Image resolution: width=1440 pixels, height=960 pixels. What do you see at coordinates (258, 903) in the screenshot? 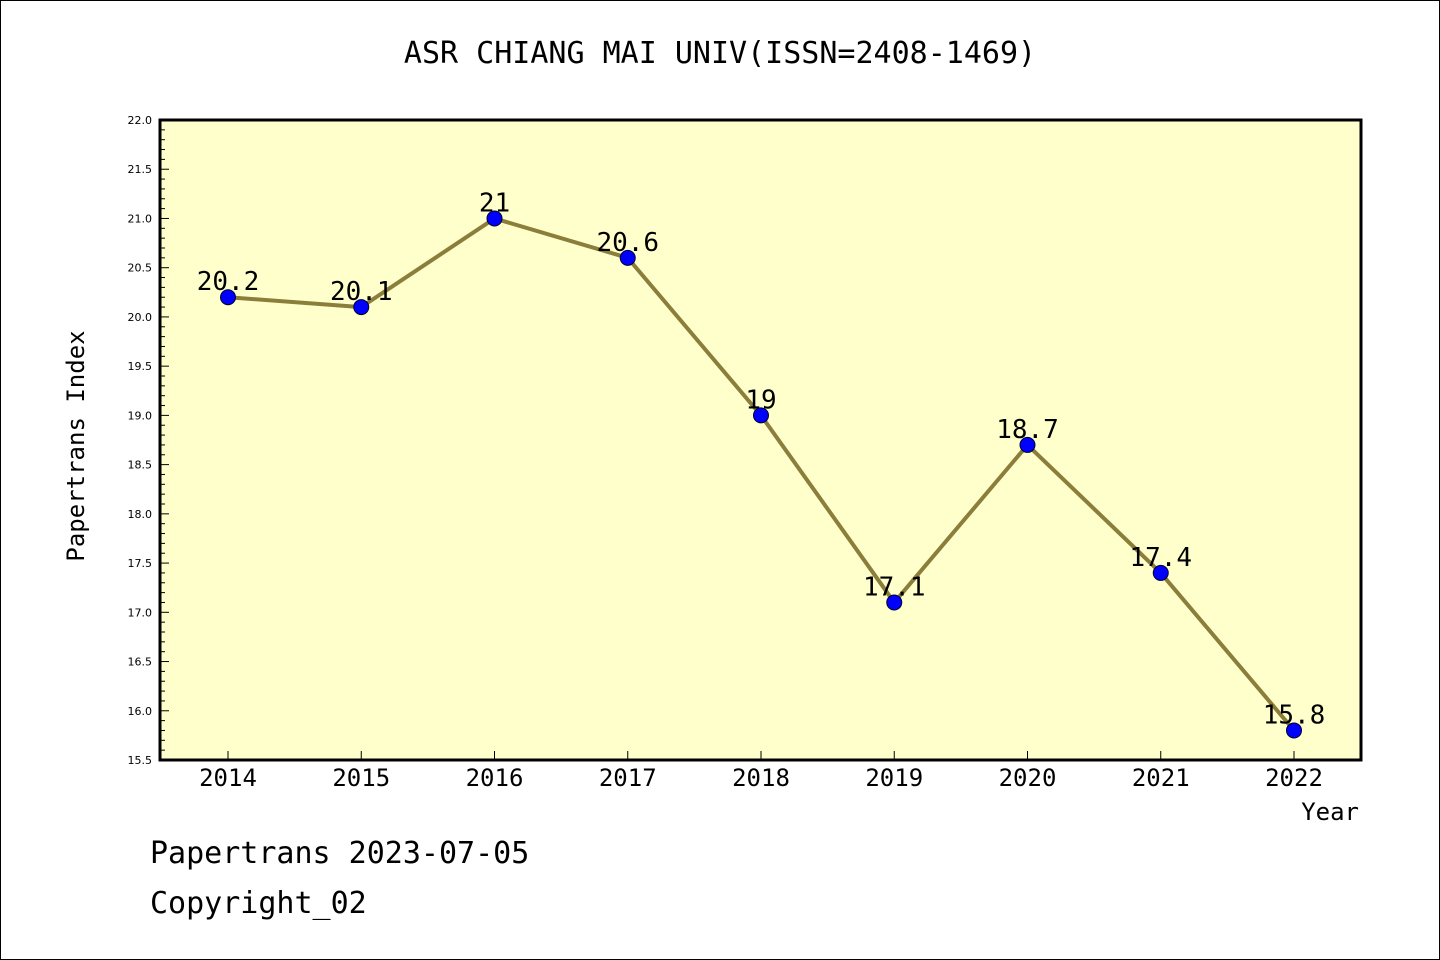
I see `footer-copyright: Copyright_02` at bounding box center [258, 903].